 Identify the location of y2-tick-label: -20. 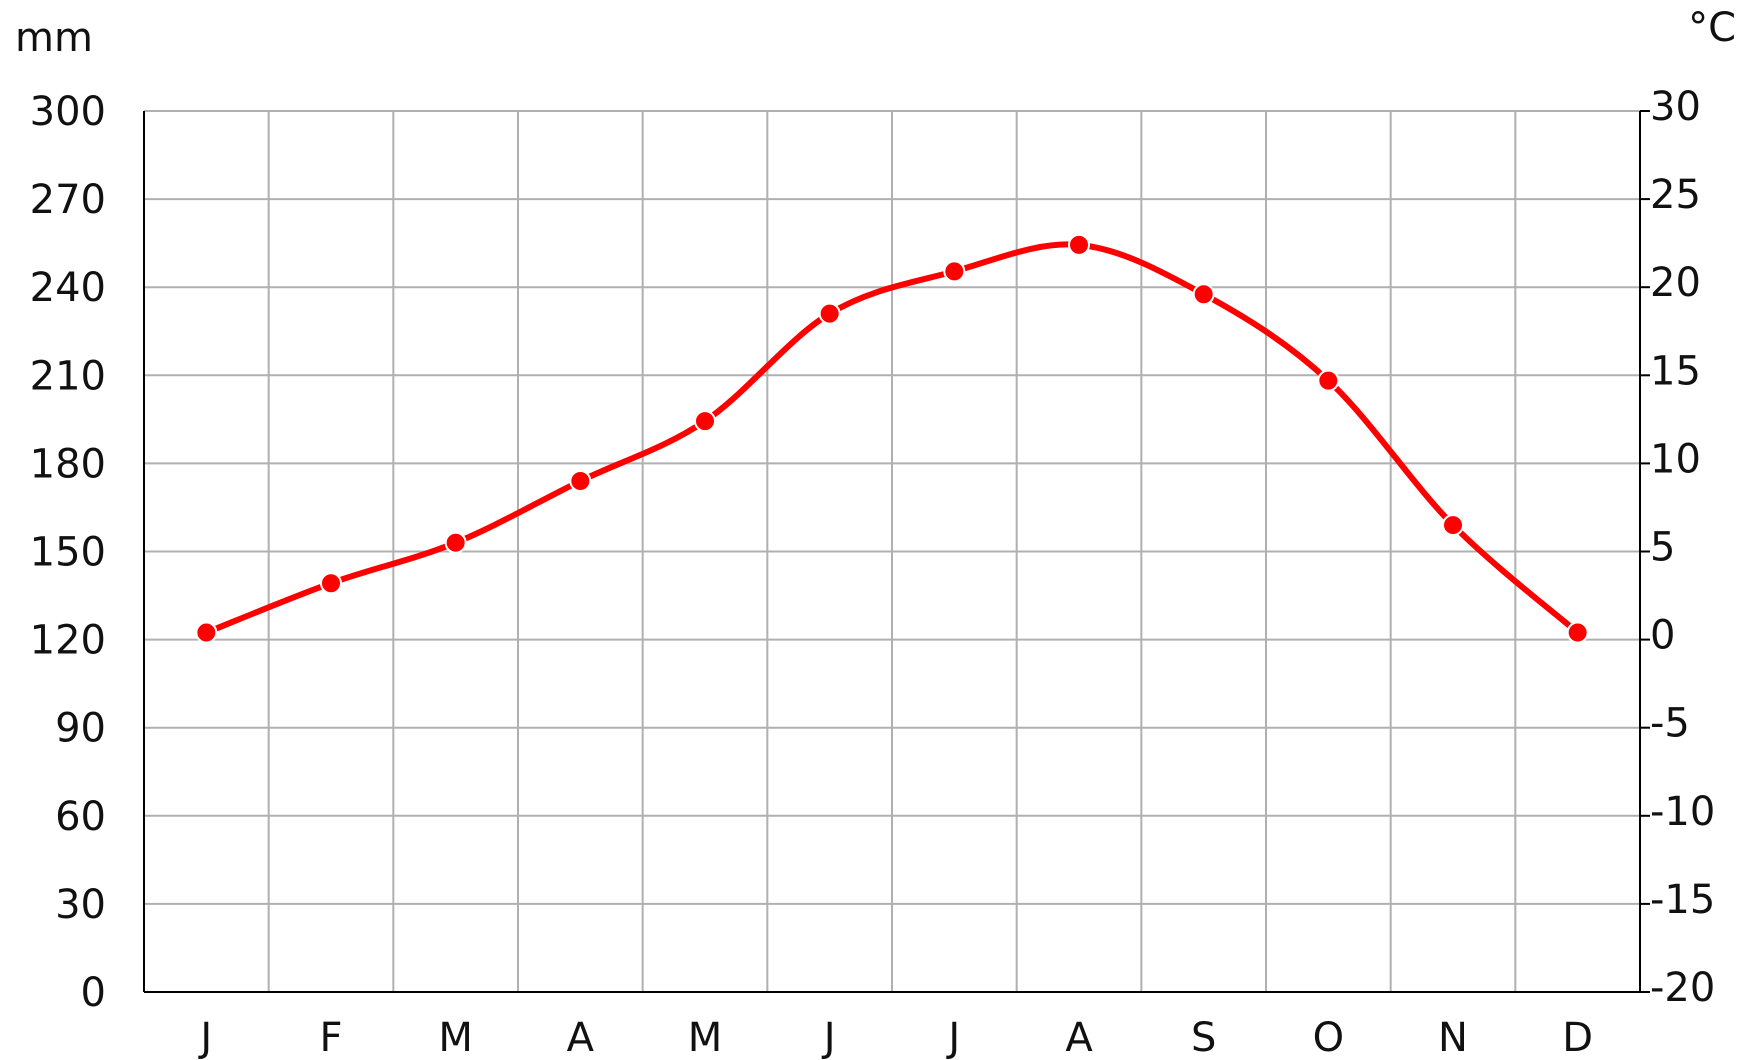
(1682, 988).